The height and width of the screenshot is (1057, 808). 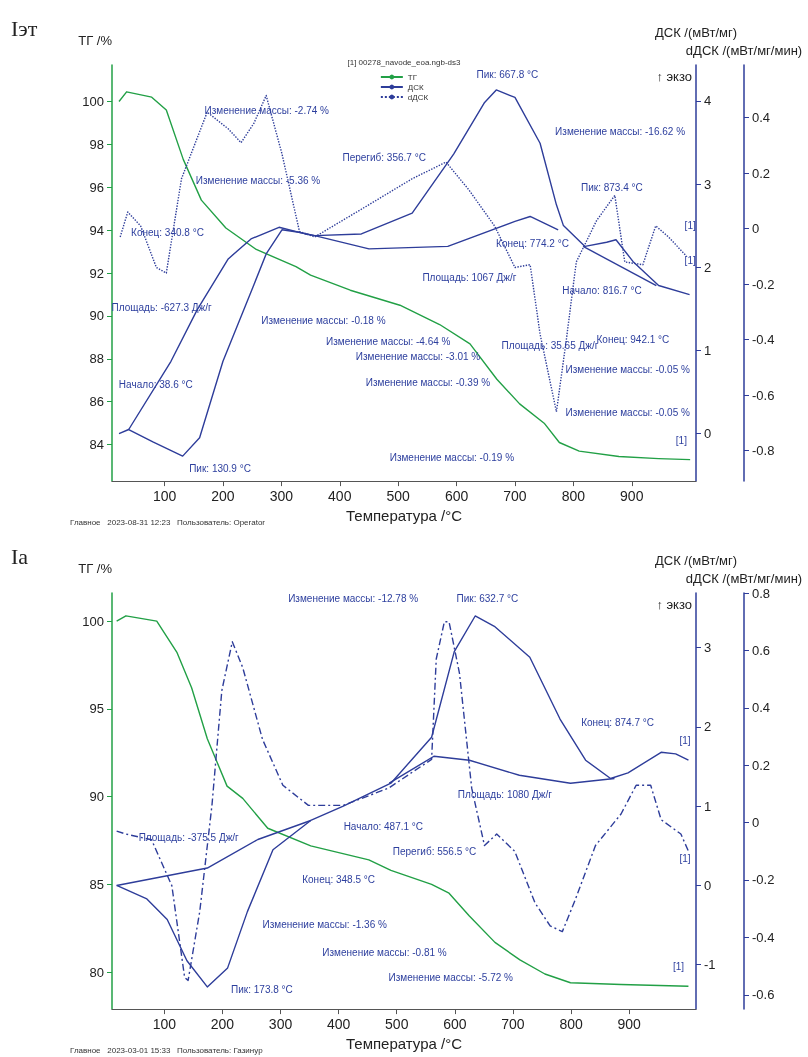 What do you see at coordinates (220, 468) in the screenshot?
I see `annotation: Пик: 130.9 °C` at bounding box center [220, 468].